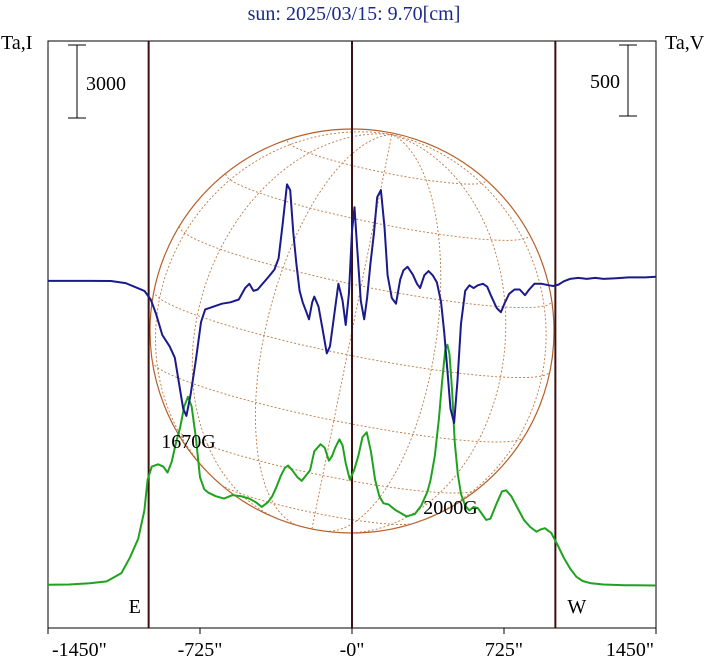 The height and width of the screenshot is (662, 708). Describe the element at coordinates (576, 607) in the screenshot. I see `limb-label-2: W` at that location.